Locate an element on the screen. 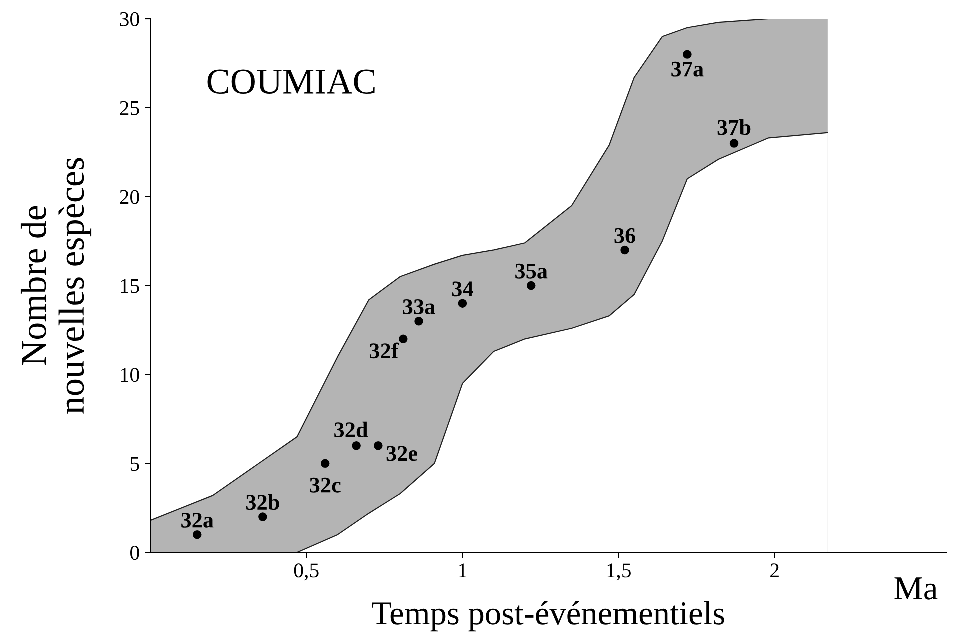  annotation: 36 is located at coordinates (625, 236).